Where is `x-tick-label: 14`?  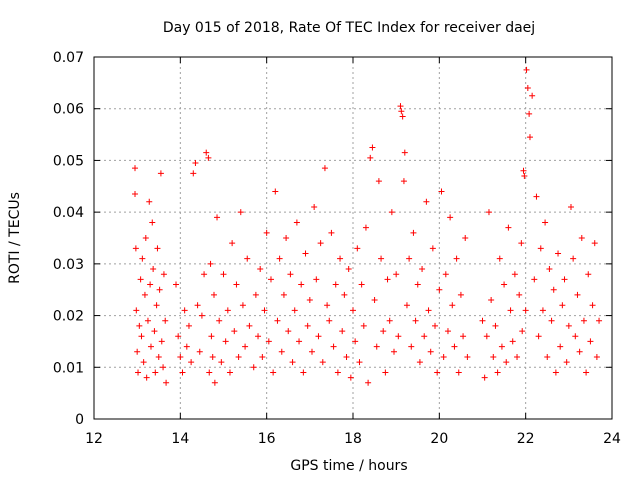
x-tick-label: 14 is located at coordinates (180, 439).